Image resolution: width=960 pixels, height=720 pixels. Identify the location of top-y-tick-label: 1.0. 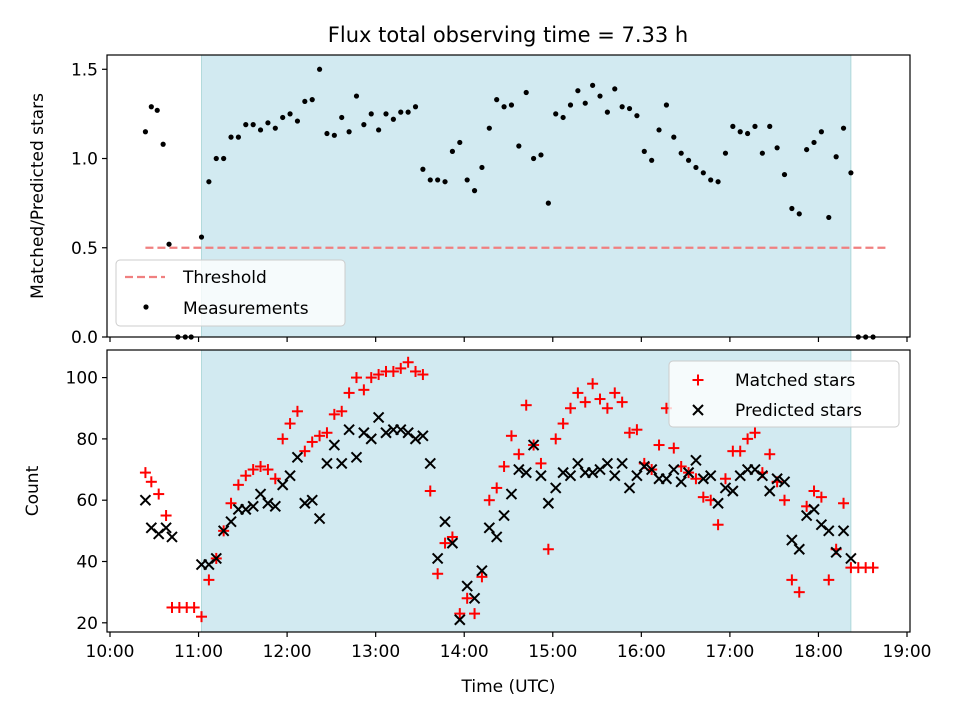
(84, 160).